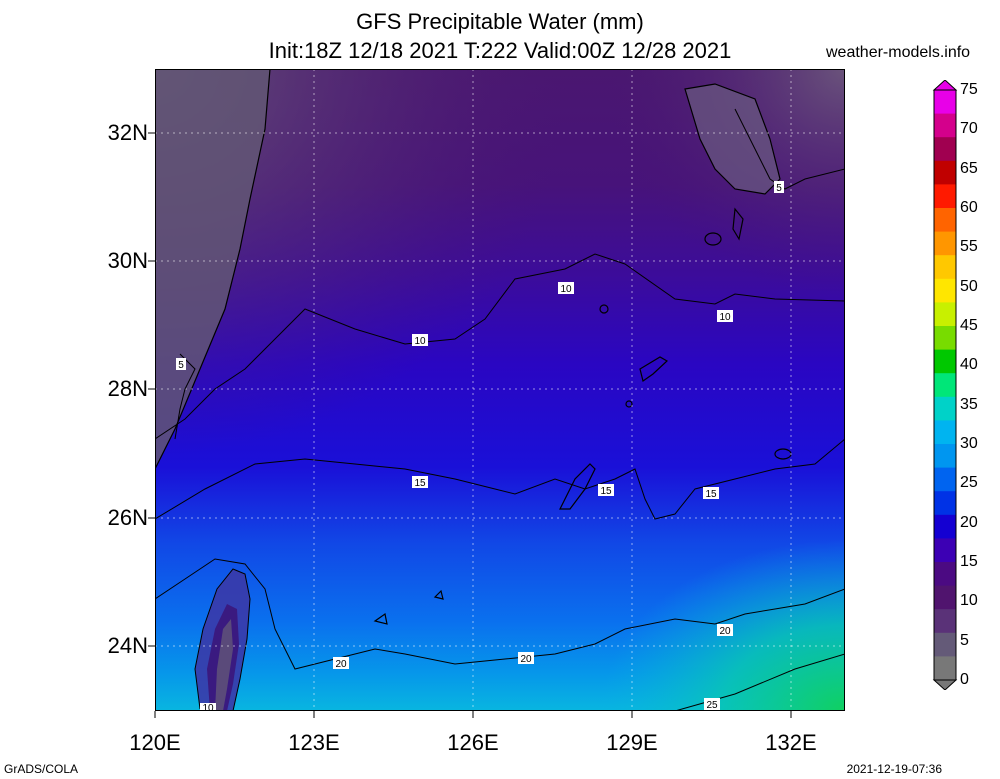 The width and height of the screenshot is (1000, 779). Describe the element at coordinates (577, 486) in the screenshot. I see `okinawa-outline` at that location.